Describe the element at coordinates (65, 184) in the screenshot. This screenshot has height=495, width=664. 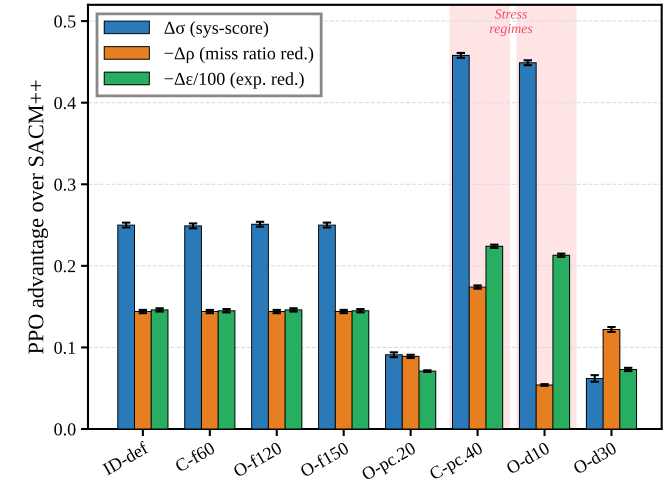
I see `y-tick-label: 0.3` at that location.